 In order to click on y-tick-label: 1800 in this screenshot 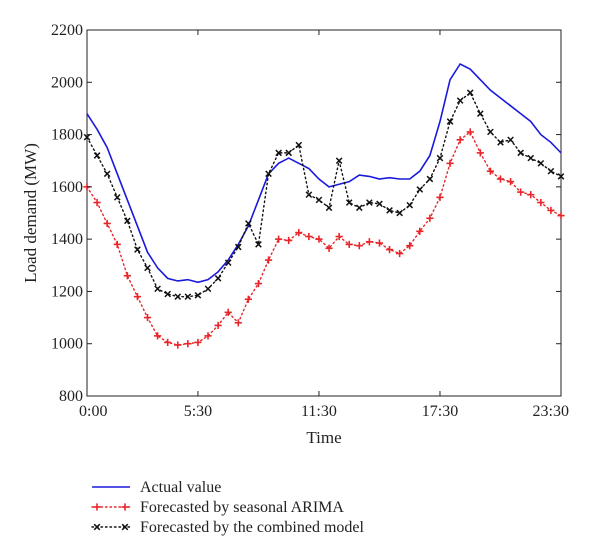, I will do `click(67, 135)`.